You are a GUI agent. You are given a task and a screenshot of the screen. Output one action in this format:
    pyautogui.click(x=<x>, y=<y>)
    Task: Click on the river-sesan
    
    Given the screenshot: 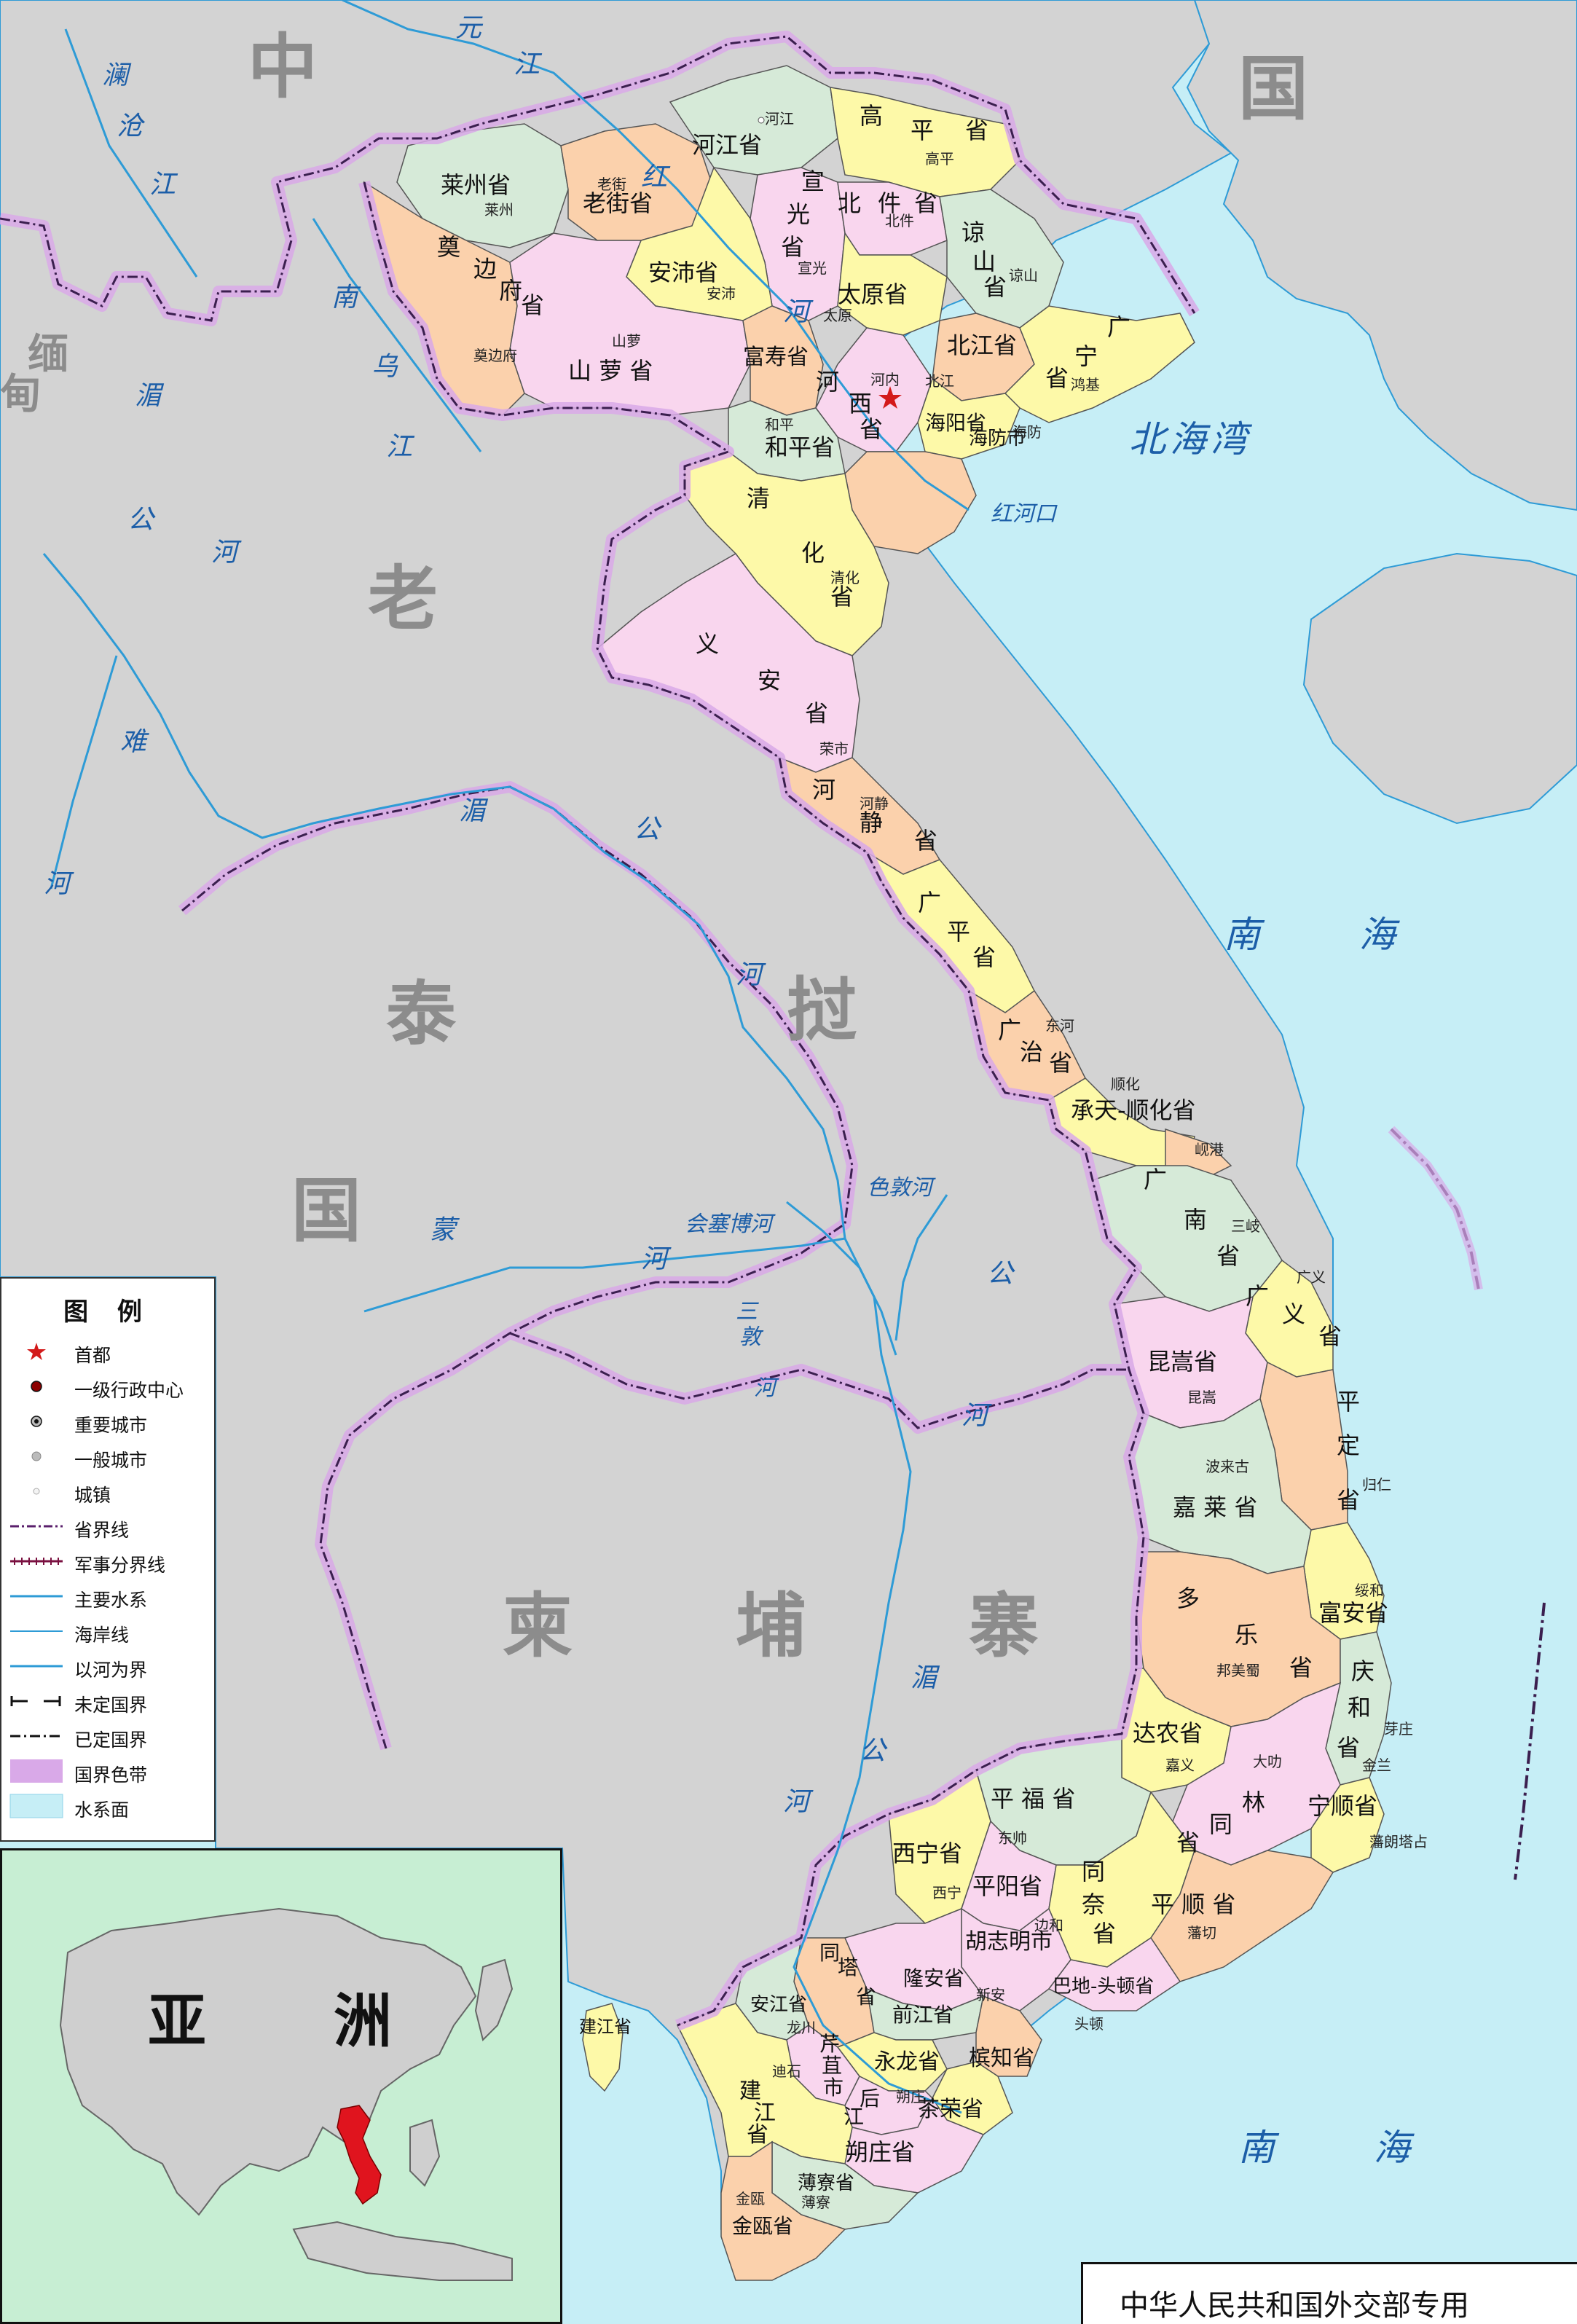 What is the action you would take?
    pyautogui.click(x=921, y=1267)
    